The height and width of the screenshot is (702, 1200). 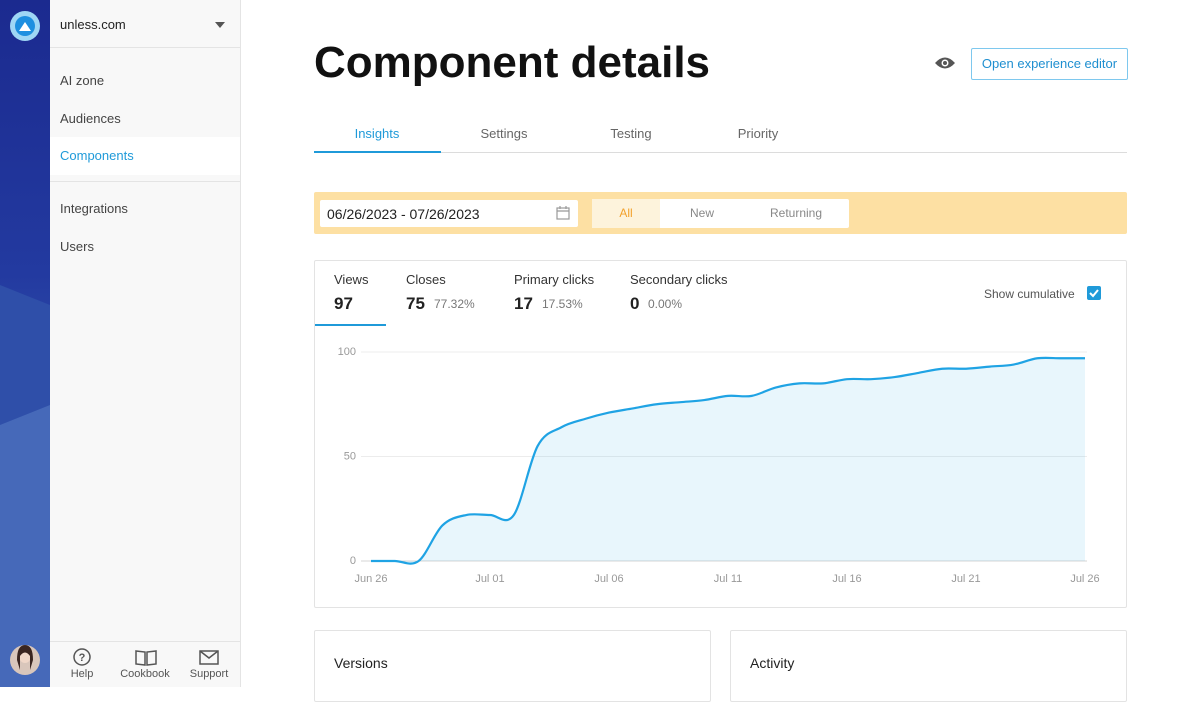 What do you see at coordinates (965, 579) in the screenshot?
I see `x-tick-label: Jul 21` at bounding box center [965, 579].